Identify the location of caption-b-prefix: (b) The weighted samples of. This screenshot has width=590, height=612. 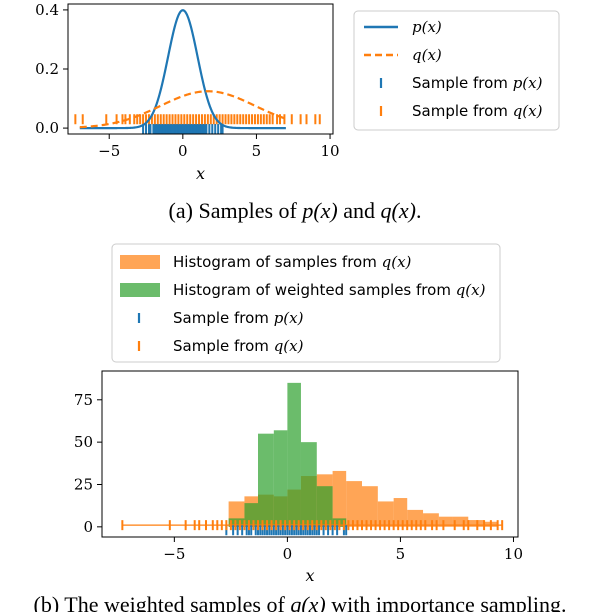
(162, 602).